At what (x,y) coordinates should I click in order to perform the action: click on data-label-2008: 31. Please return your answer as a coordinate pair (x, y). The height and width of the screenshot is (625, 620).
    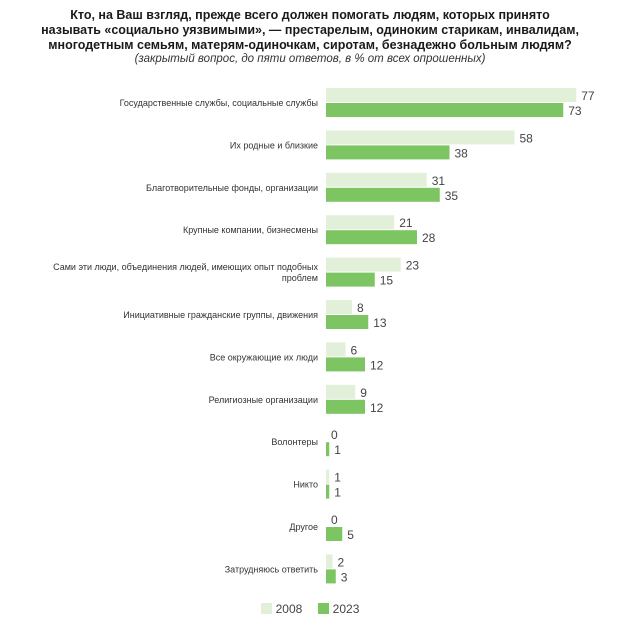
    Looking at the image, I should click on (439, 181).